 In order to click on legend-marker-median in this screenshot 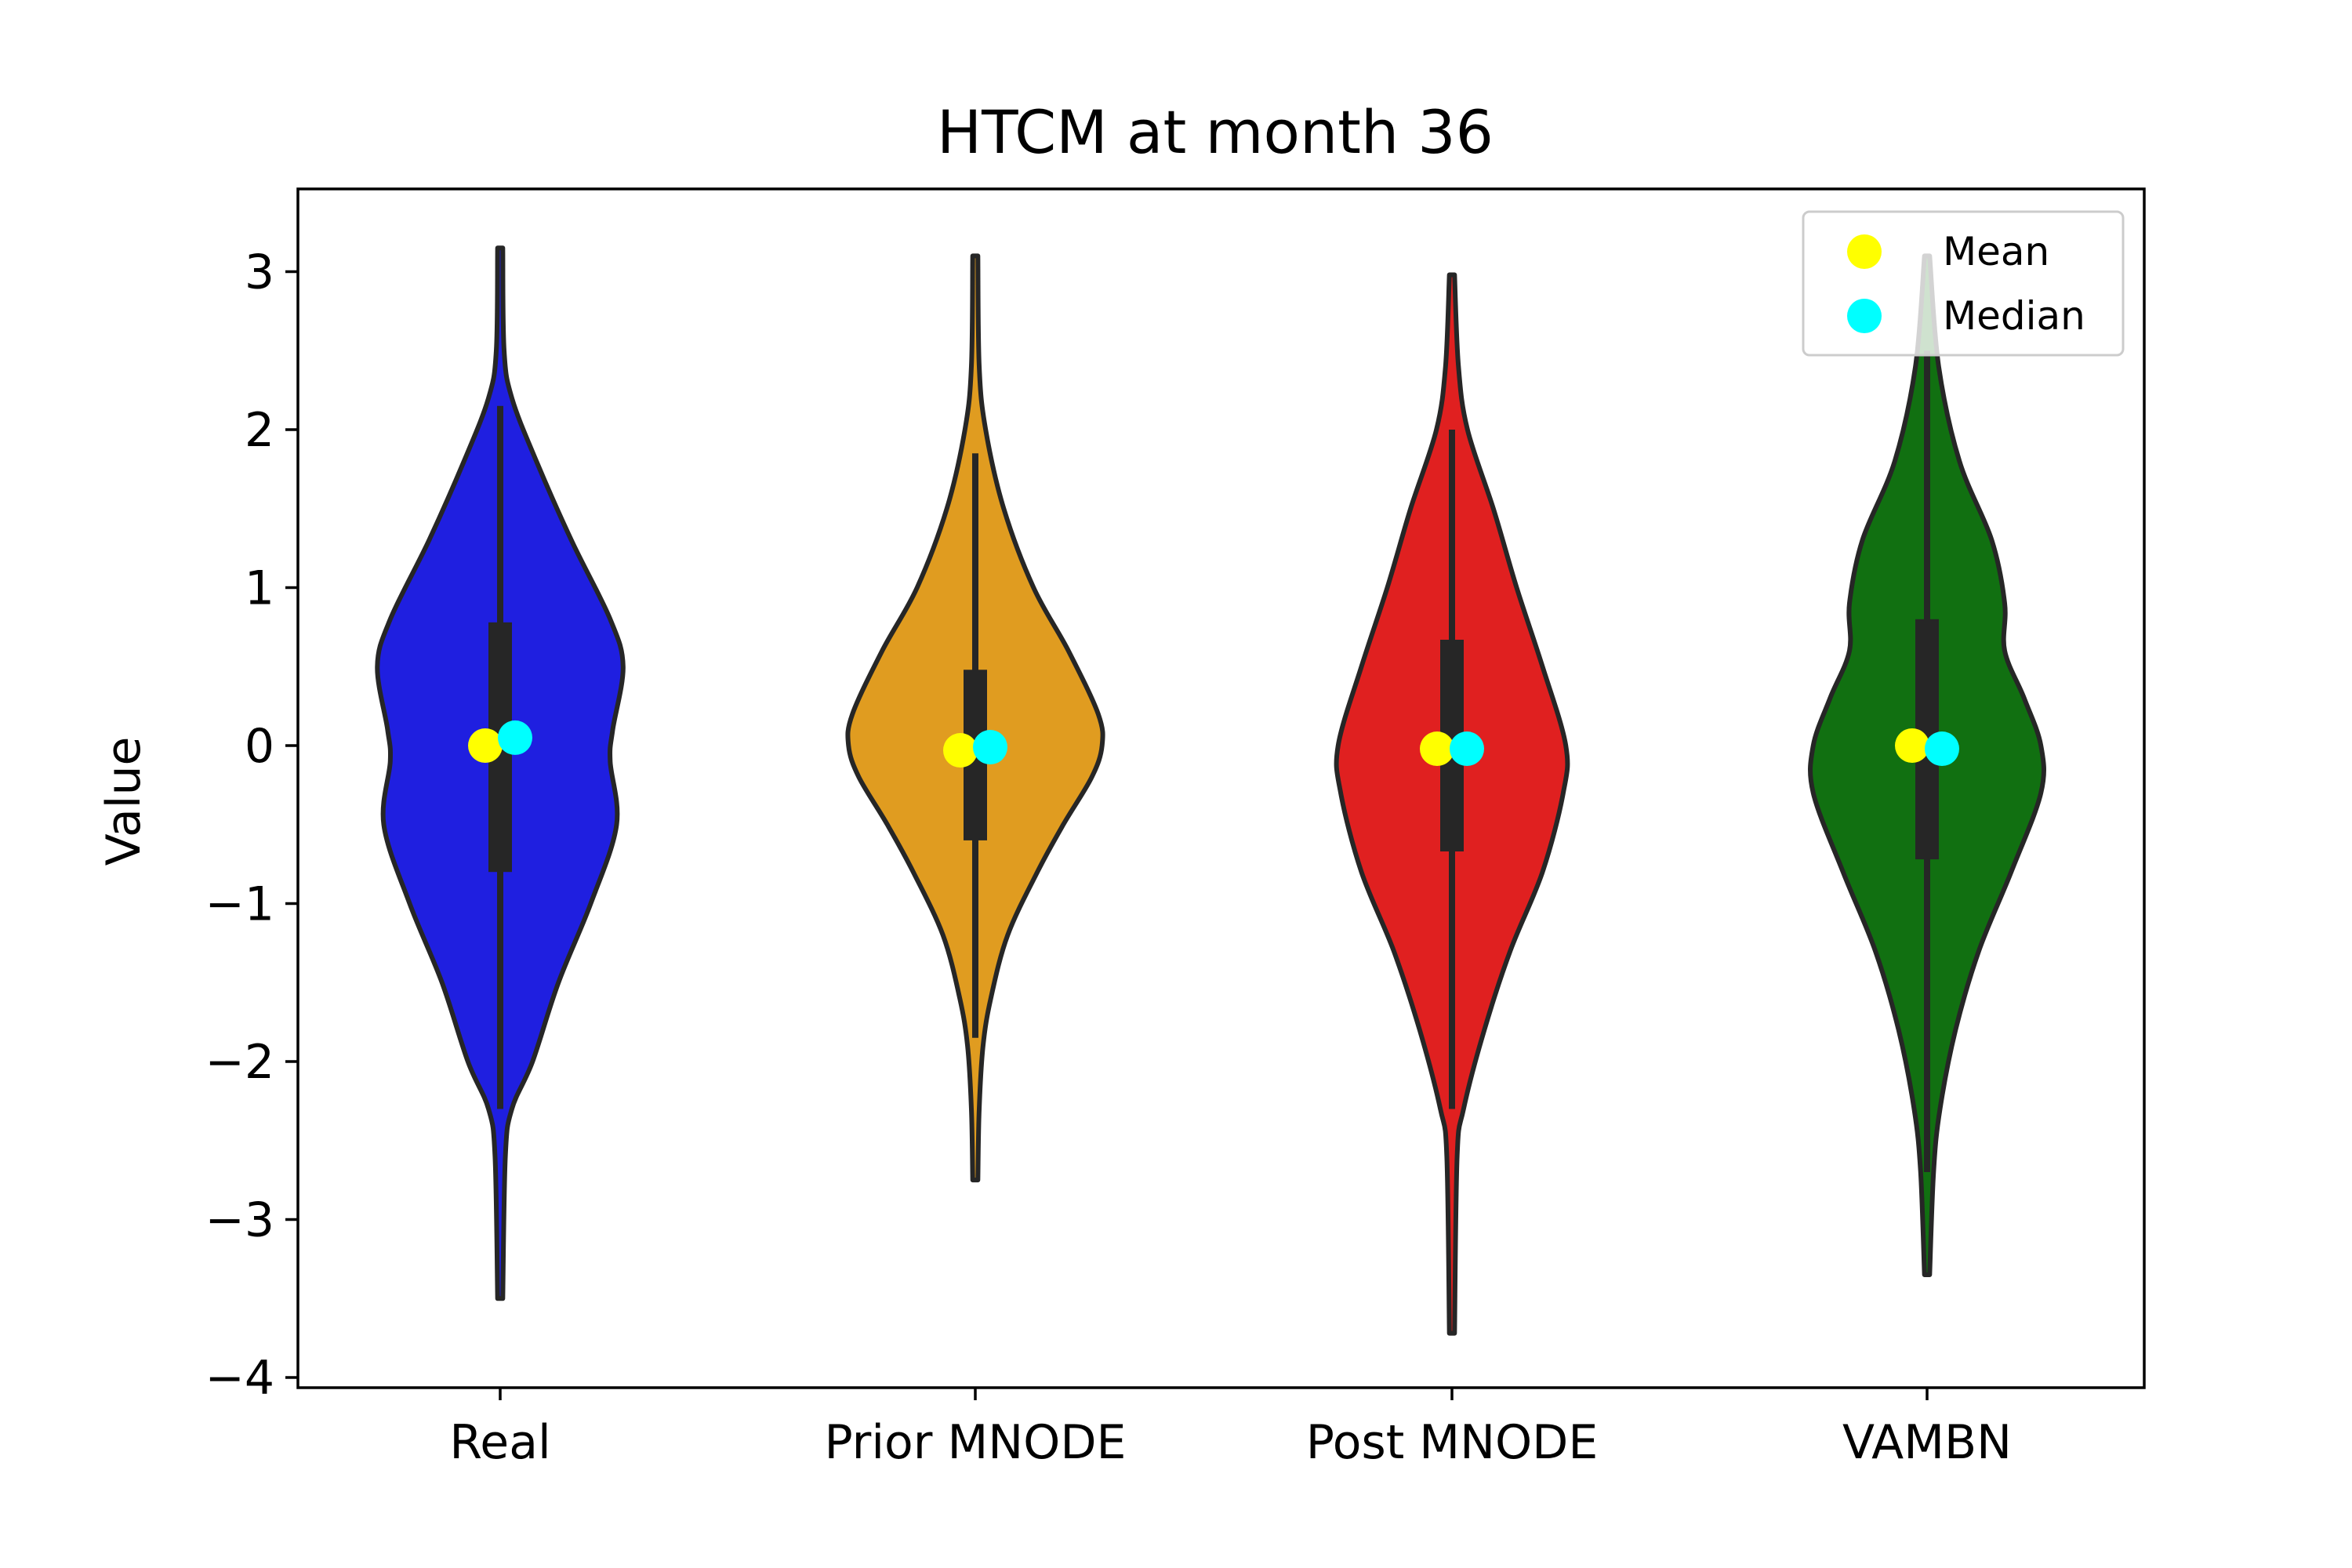, I will do `click(1864, 316)`.